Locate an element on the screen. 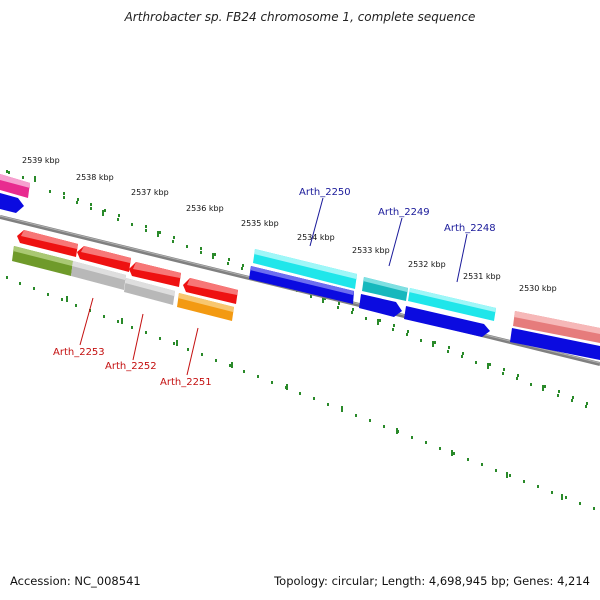  gene-arth-2249-blue is located at coordinates (380, 305).